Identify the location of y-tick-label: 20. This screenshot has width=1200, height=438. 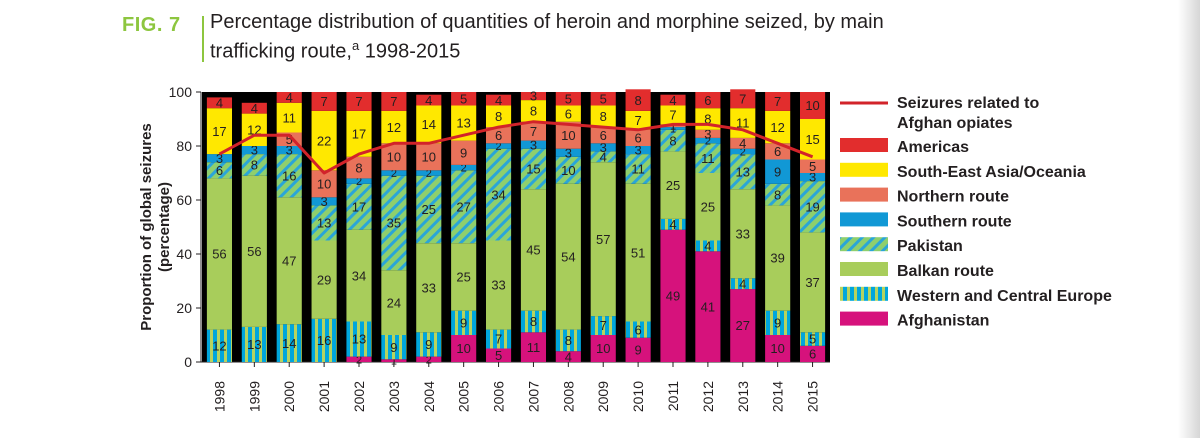
(184, 308).